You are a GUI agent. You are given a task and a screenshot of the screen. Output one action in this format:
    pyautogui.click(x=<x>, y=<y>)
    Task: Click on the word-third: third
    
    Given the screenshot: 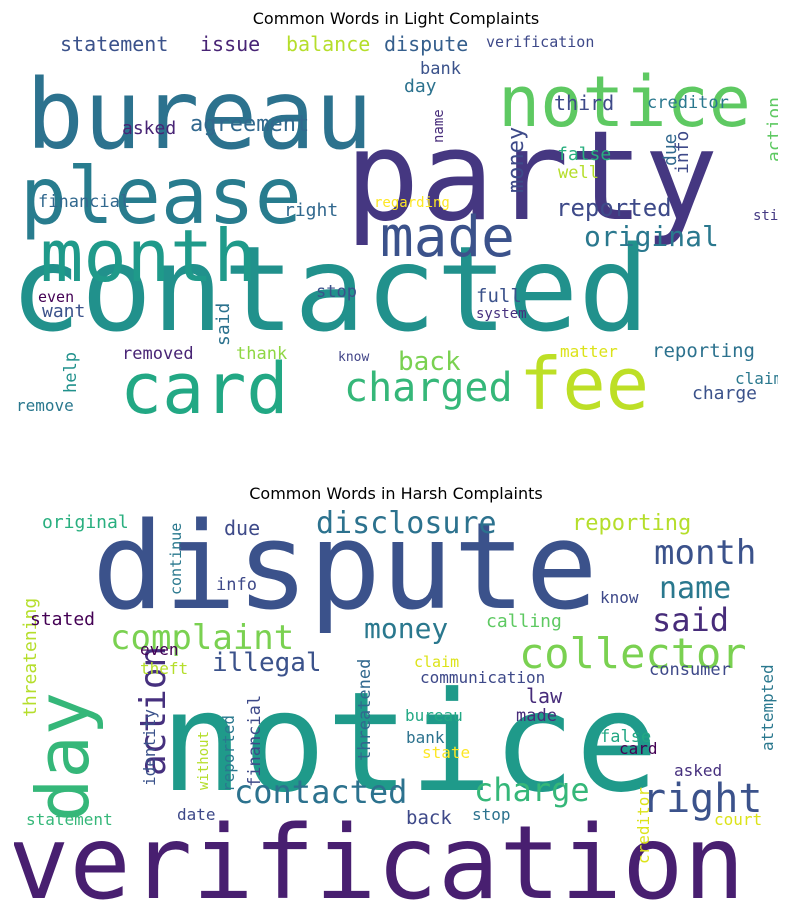 What is the action you would take?
    pyautogui.click(x=584, y=103)
    